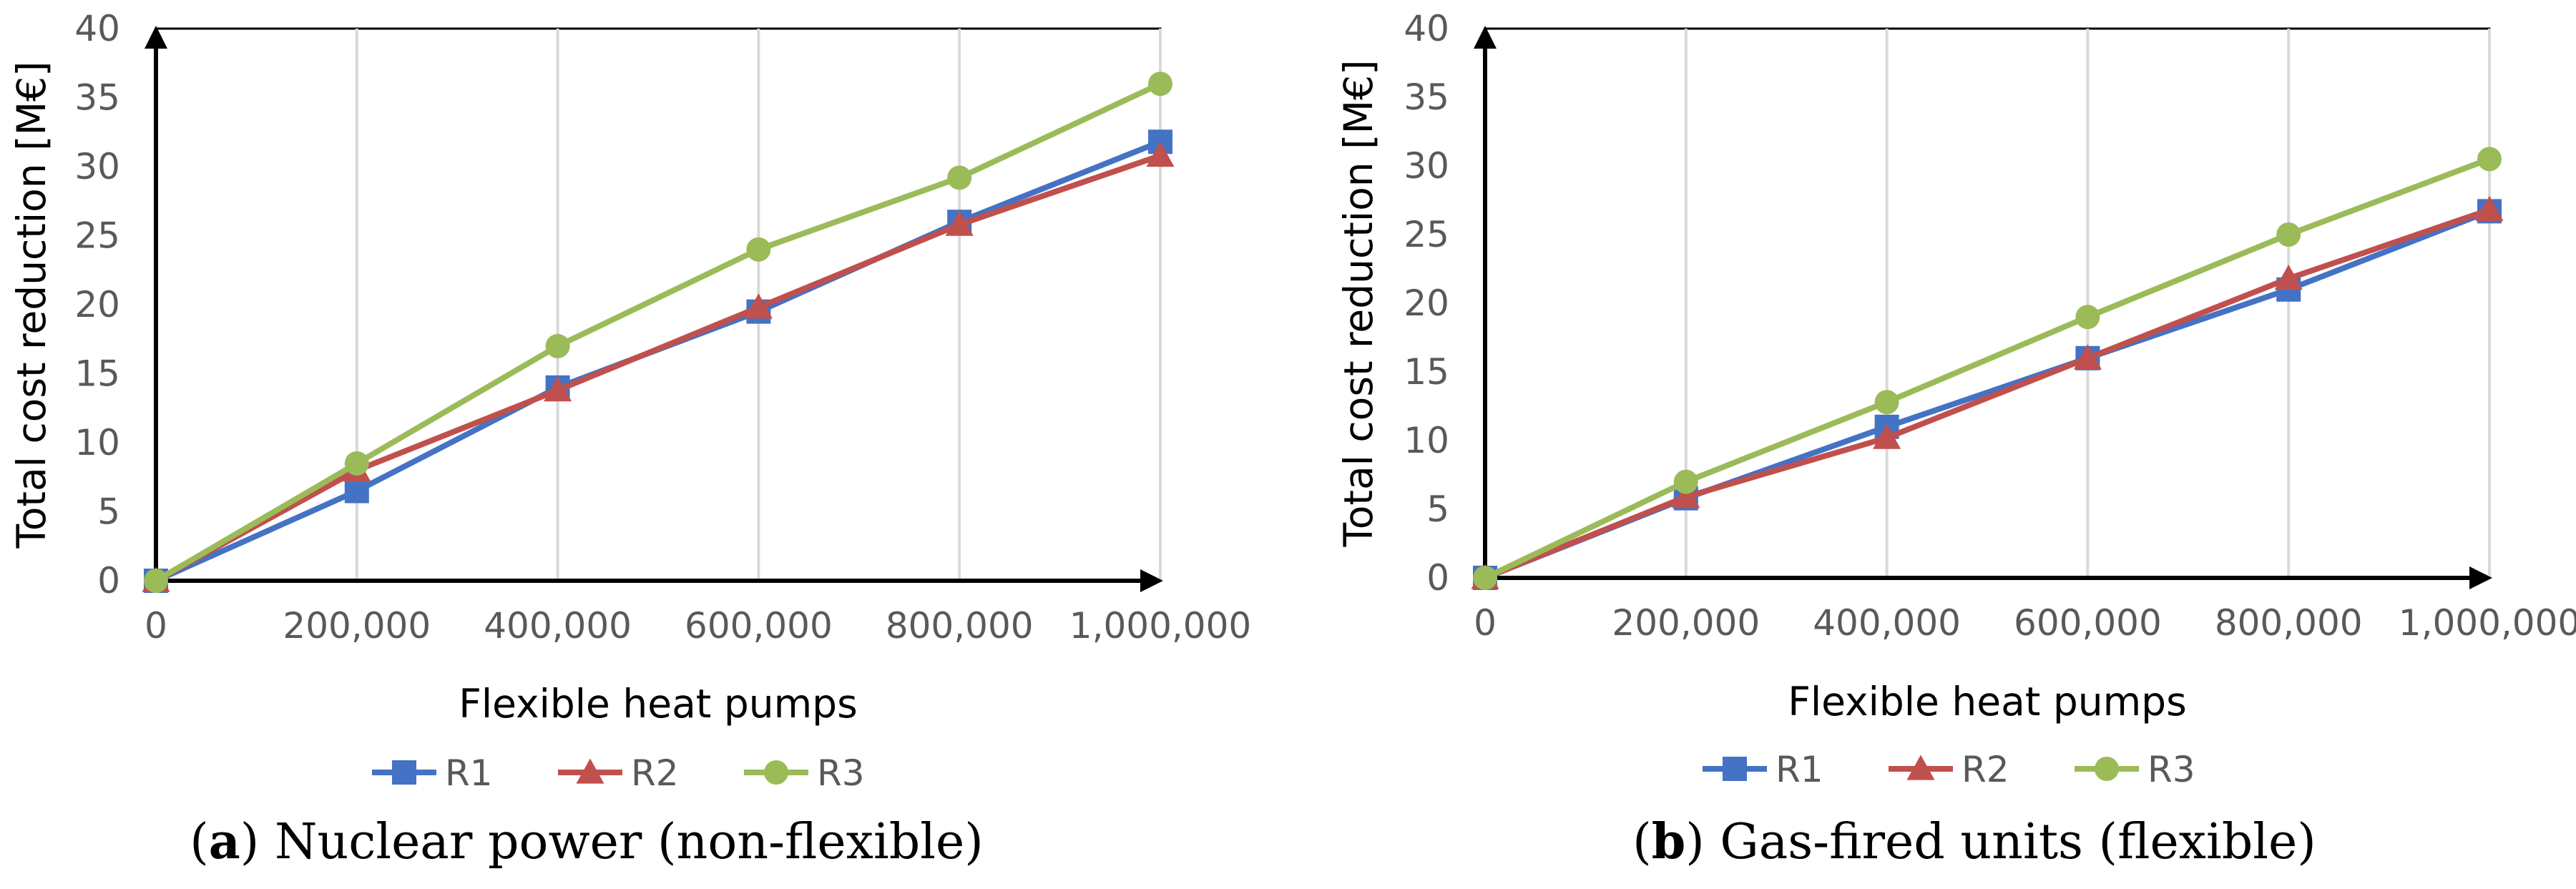 This screenshot has height=889, width=2576. I want to click on data-point-r1, so click(356, 491).